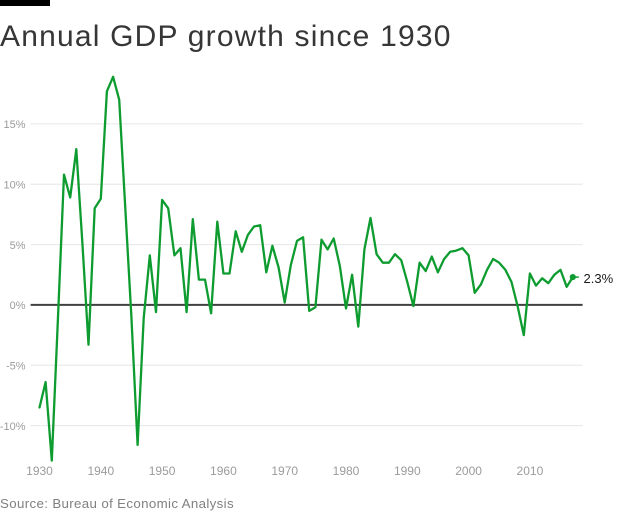 The image size is (620, 517). What do you see at coordinates (13, 427) in the screenshot?
I see `svg-text: -10%` at bounding box center [13, 427].